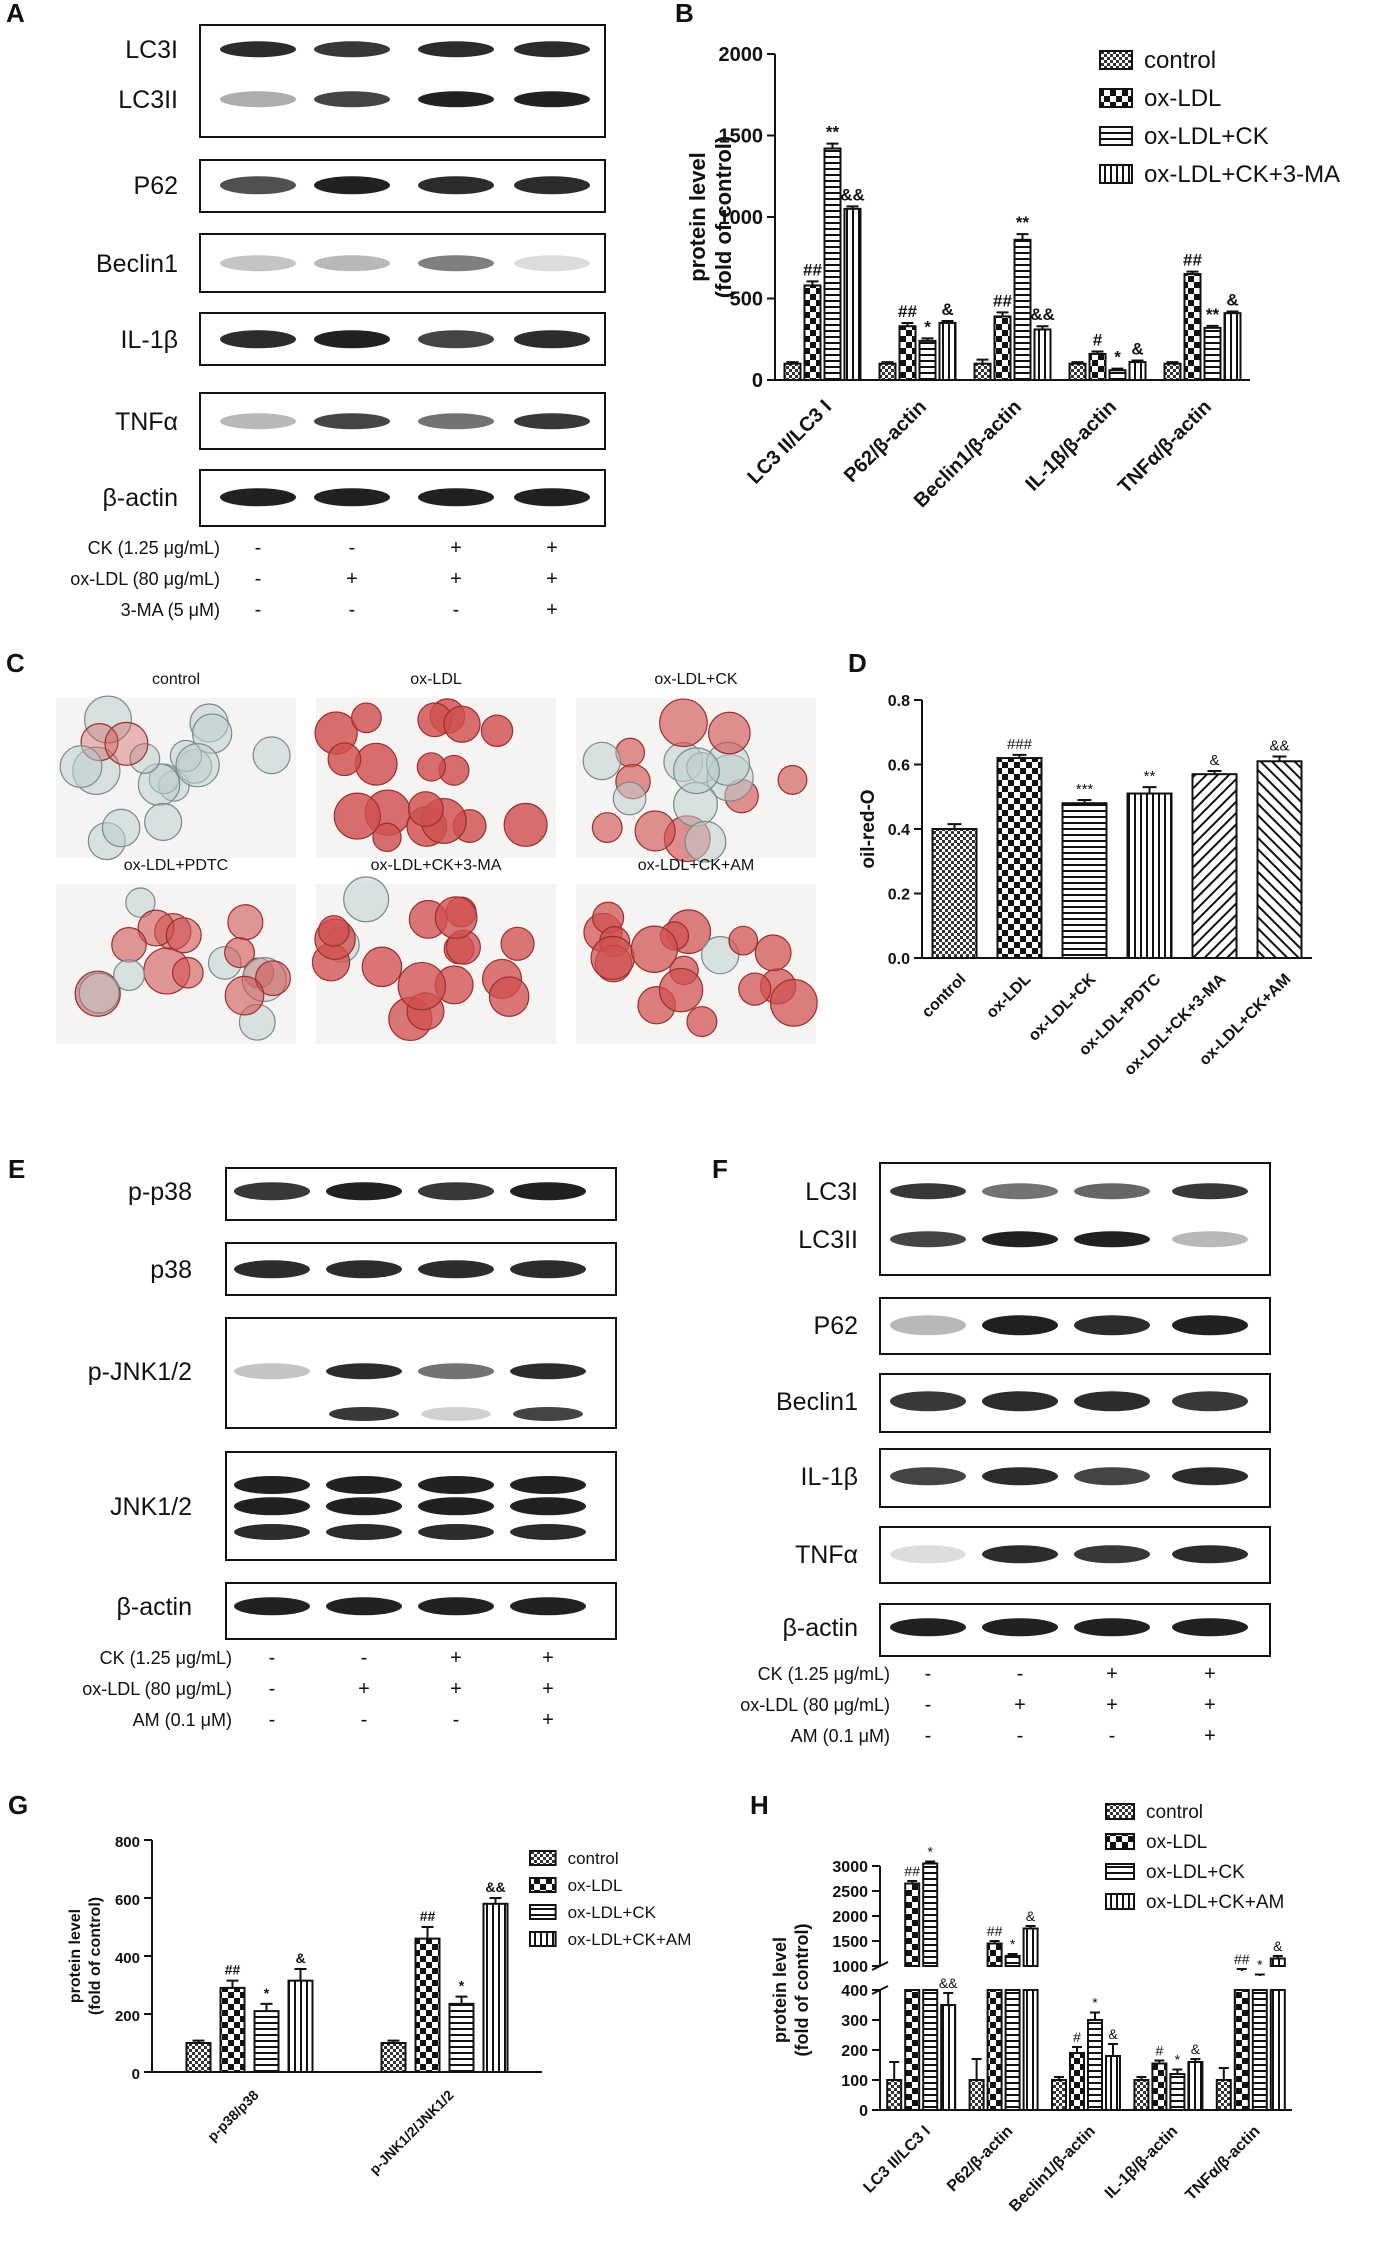  What do you see at coordinates (612, 1912) in the screenshot?
I see `legend-label: ox-LDL+CK` at bounding box center [612, 1912].